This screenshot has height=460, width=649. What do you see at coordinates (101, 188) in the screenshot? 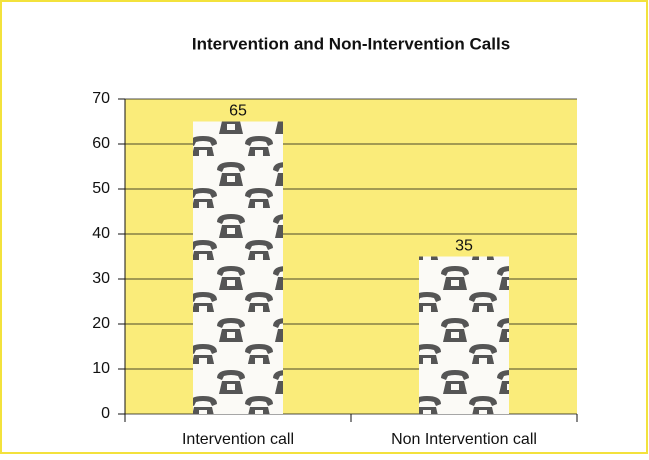
I see `y-tick-label: 50` at bounding box center [101, 188].